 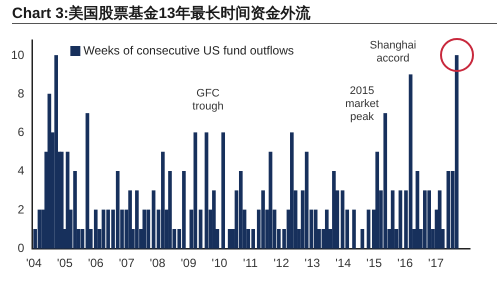 I want to click on chart-title: Chart 3:美国股票基金13年最长时间资金外流, so click(x=254, y=14).